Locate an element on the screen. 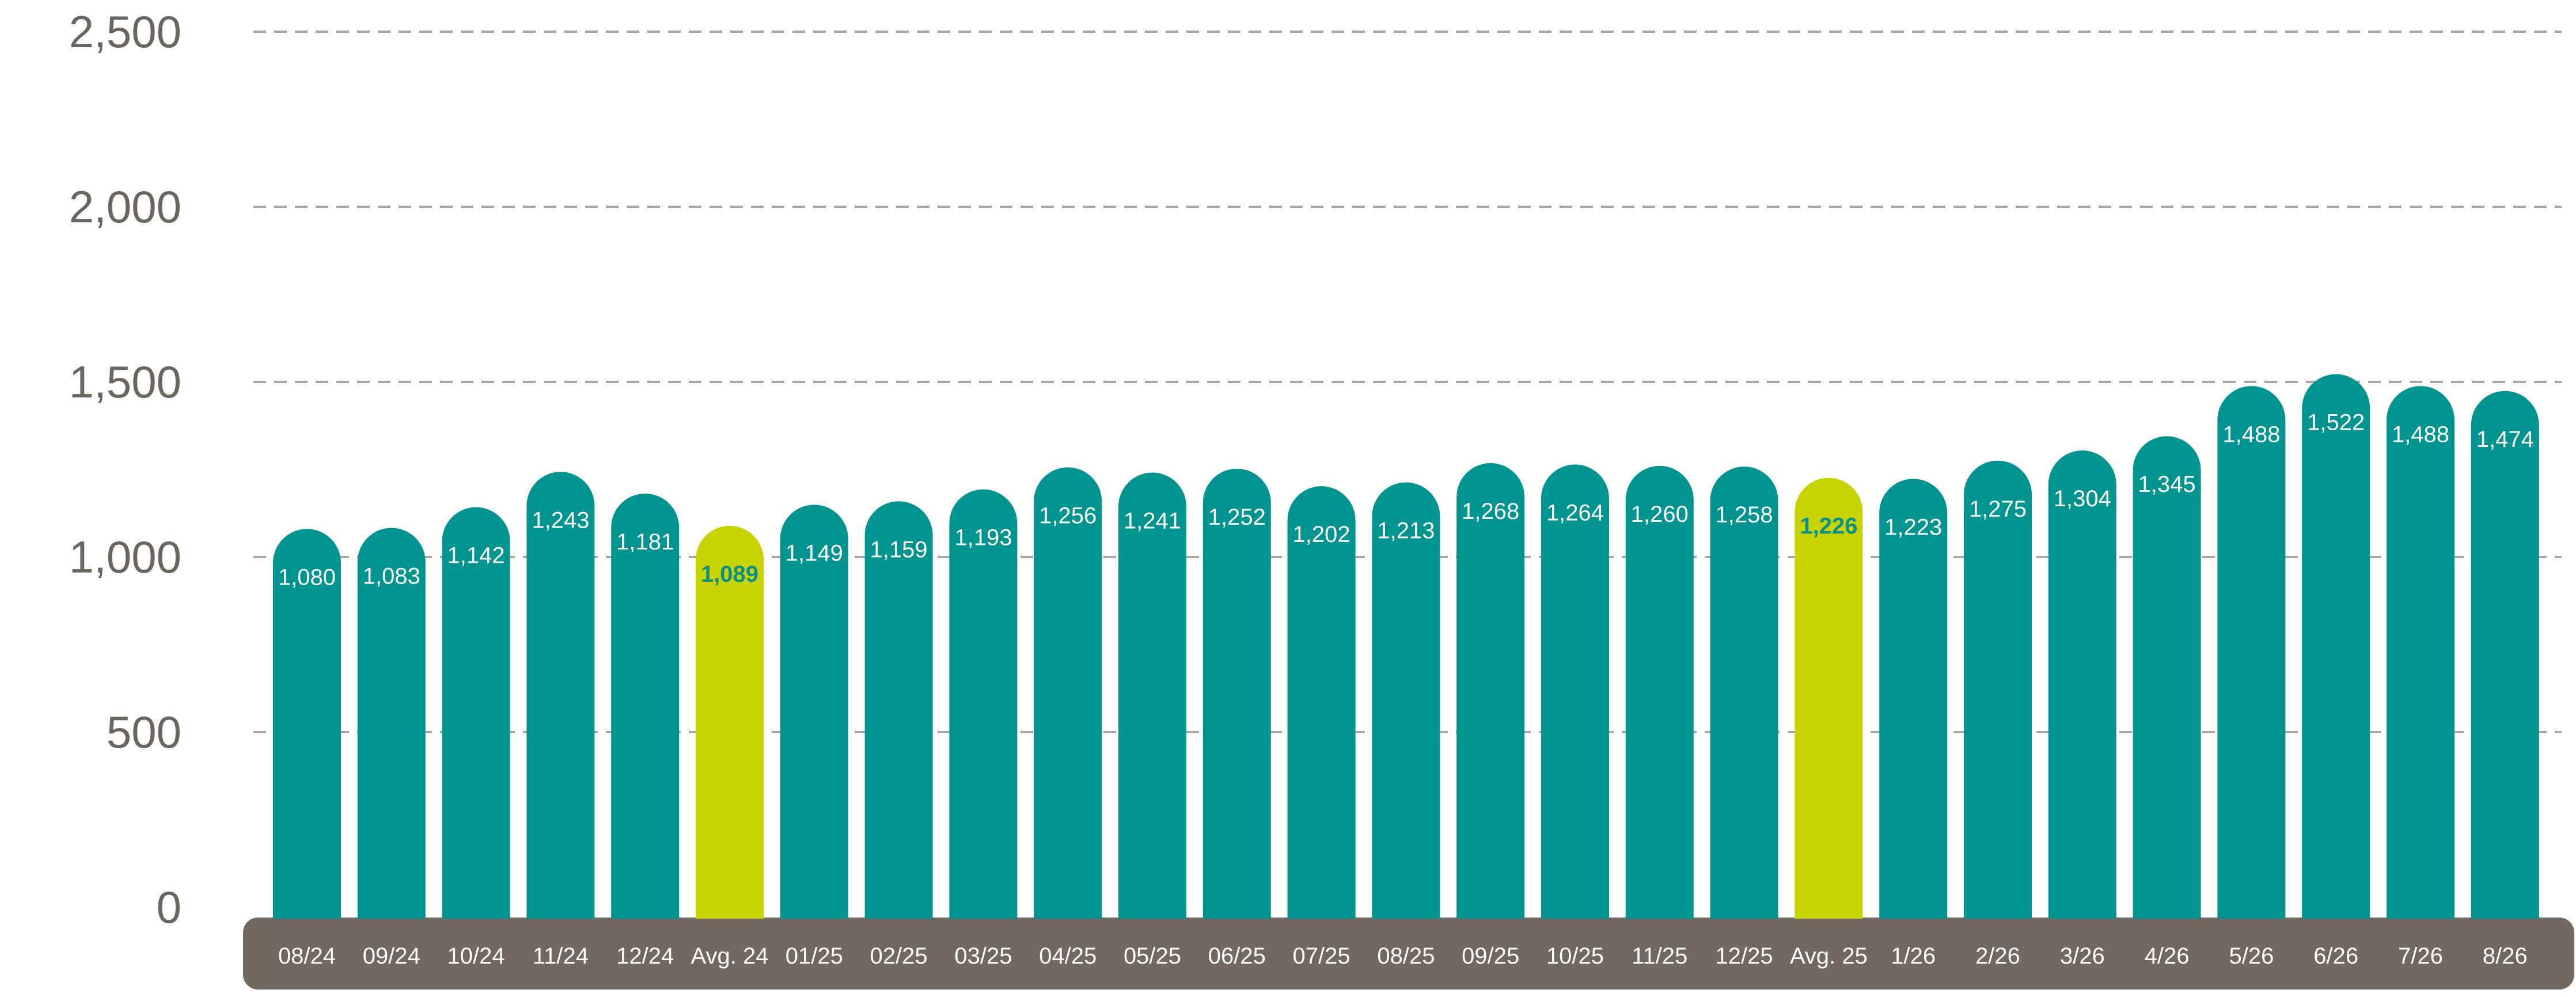  y-tick-label: 500 is located at coordinates (144, 732).